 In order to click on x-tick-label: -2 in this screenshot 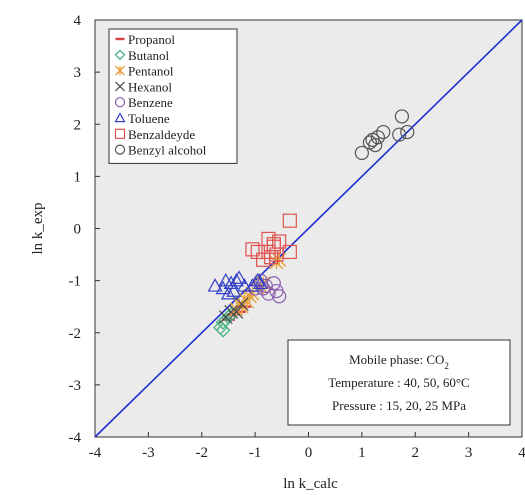, I will do `click(202, 453)`.